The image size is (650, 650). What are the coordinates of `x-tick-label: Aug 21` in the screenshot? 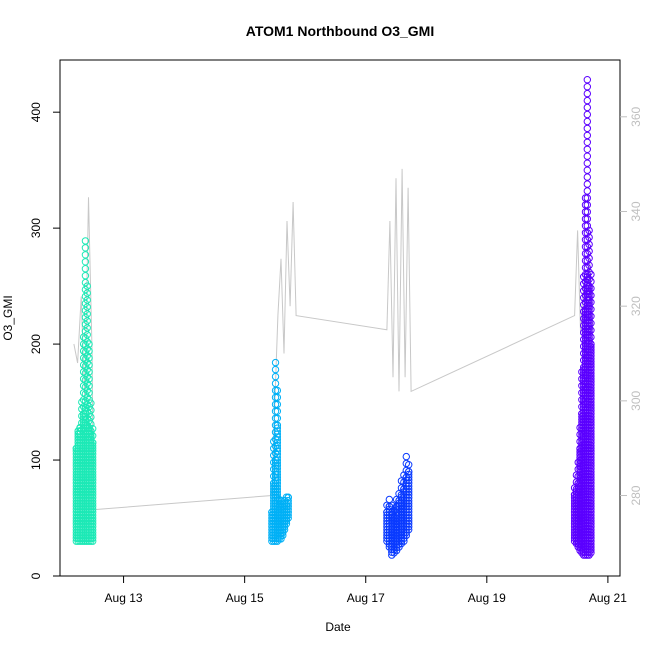 It's located at (608, 598).